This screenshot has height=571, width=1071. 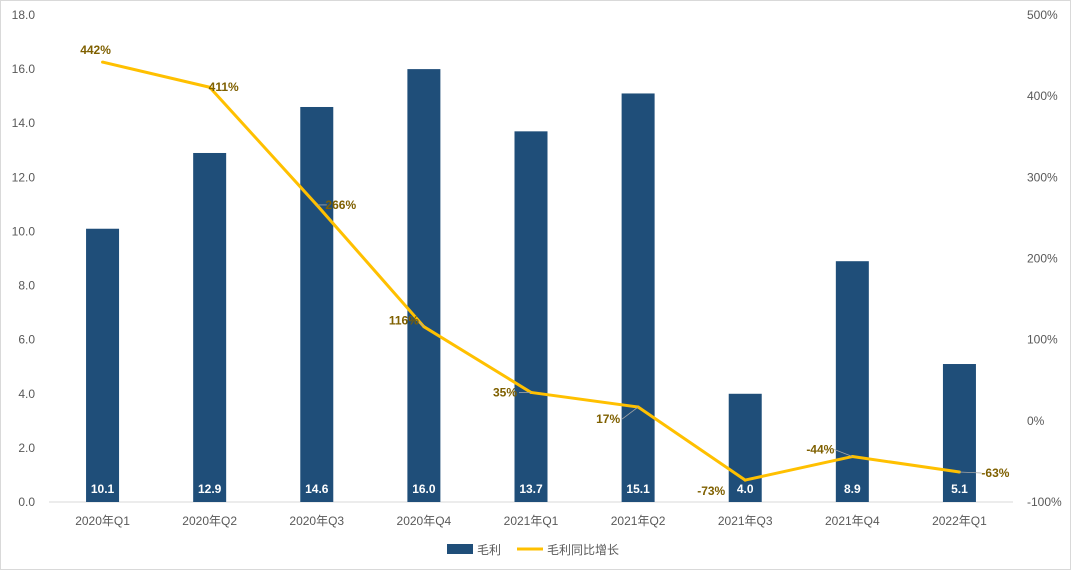 What do you see at coordinates (505, 392) in the screenshot?
I see `growth-data-label: 35%` at bounding box center [505, 392].